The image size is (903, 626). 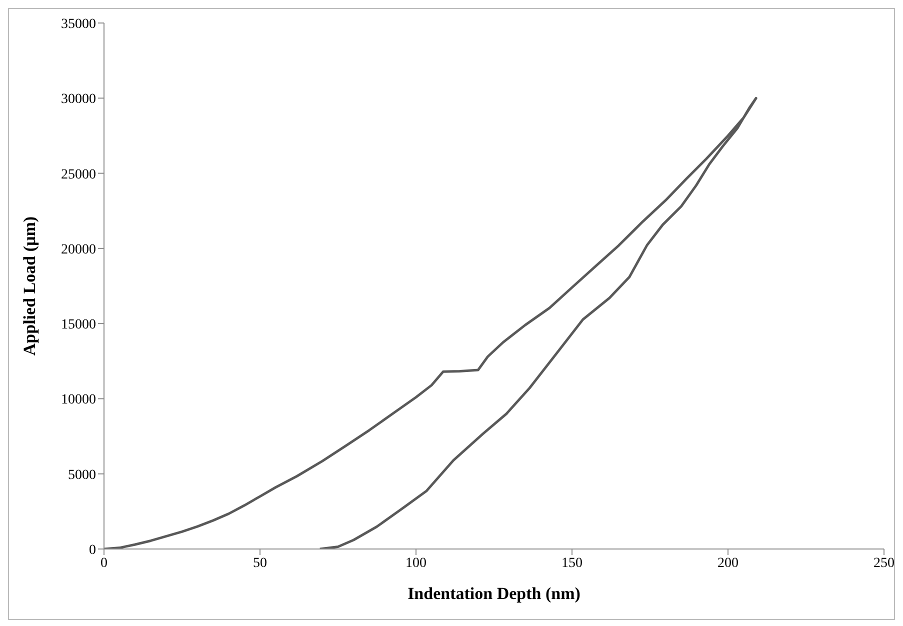 What do you see at coordinates (30, 286) in the screenshot?
I see `y-axis-title: Applied Load (µm)` at bounding box center [30, 286].